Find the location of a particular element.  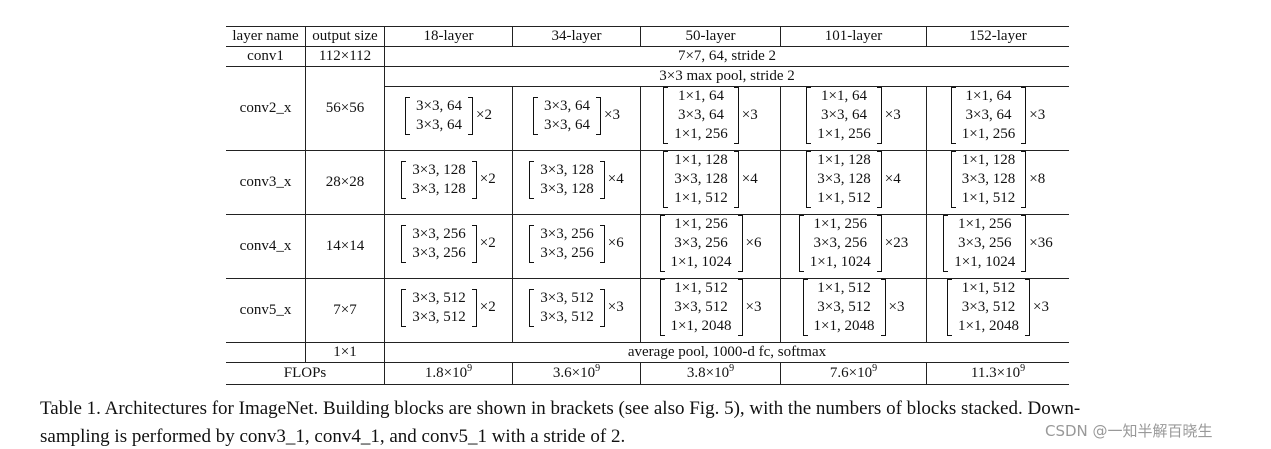

layer-name: conv2_x is located at coordinates (266, 108).